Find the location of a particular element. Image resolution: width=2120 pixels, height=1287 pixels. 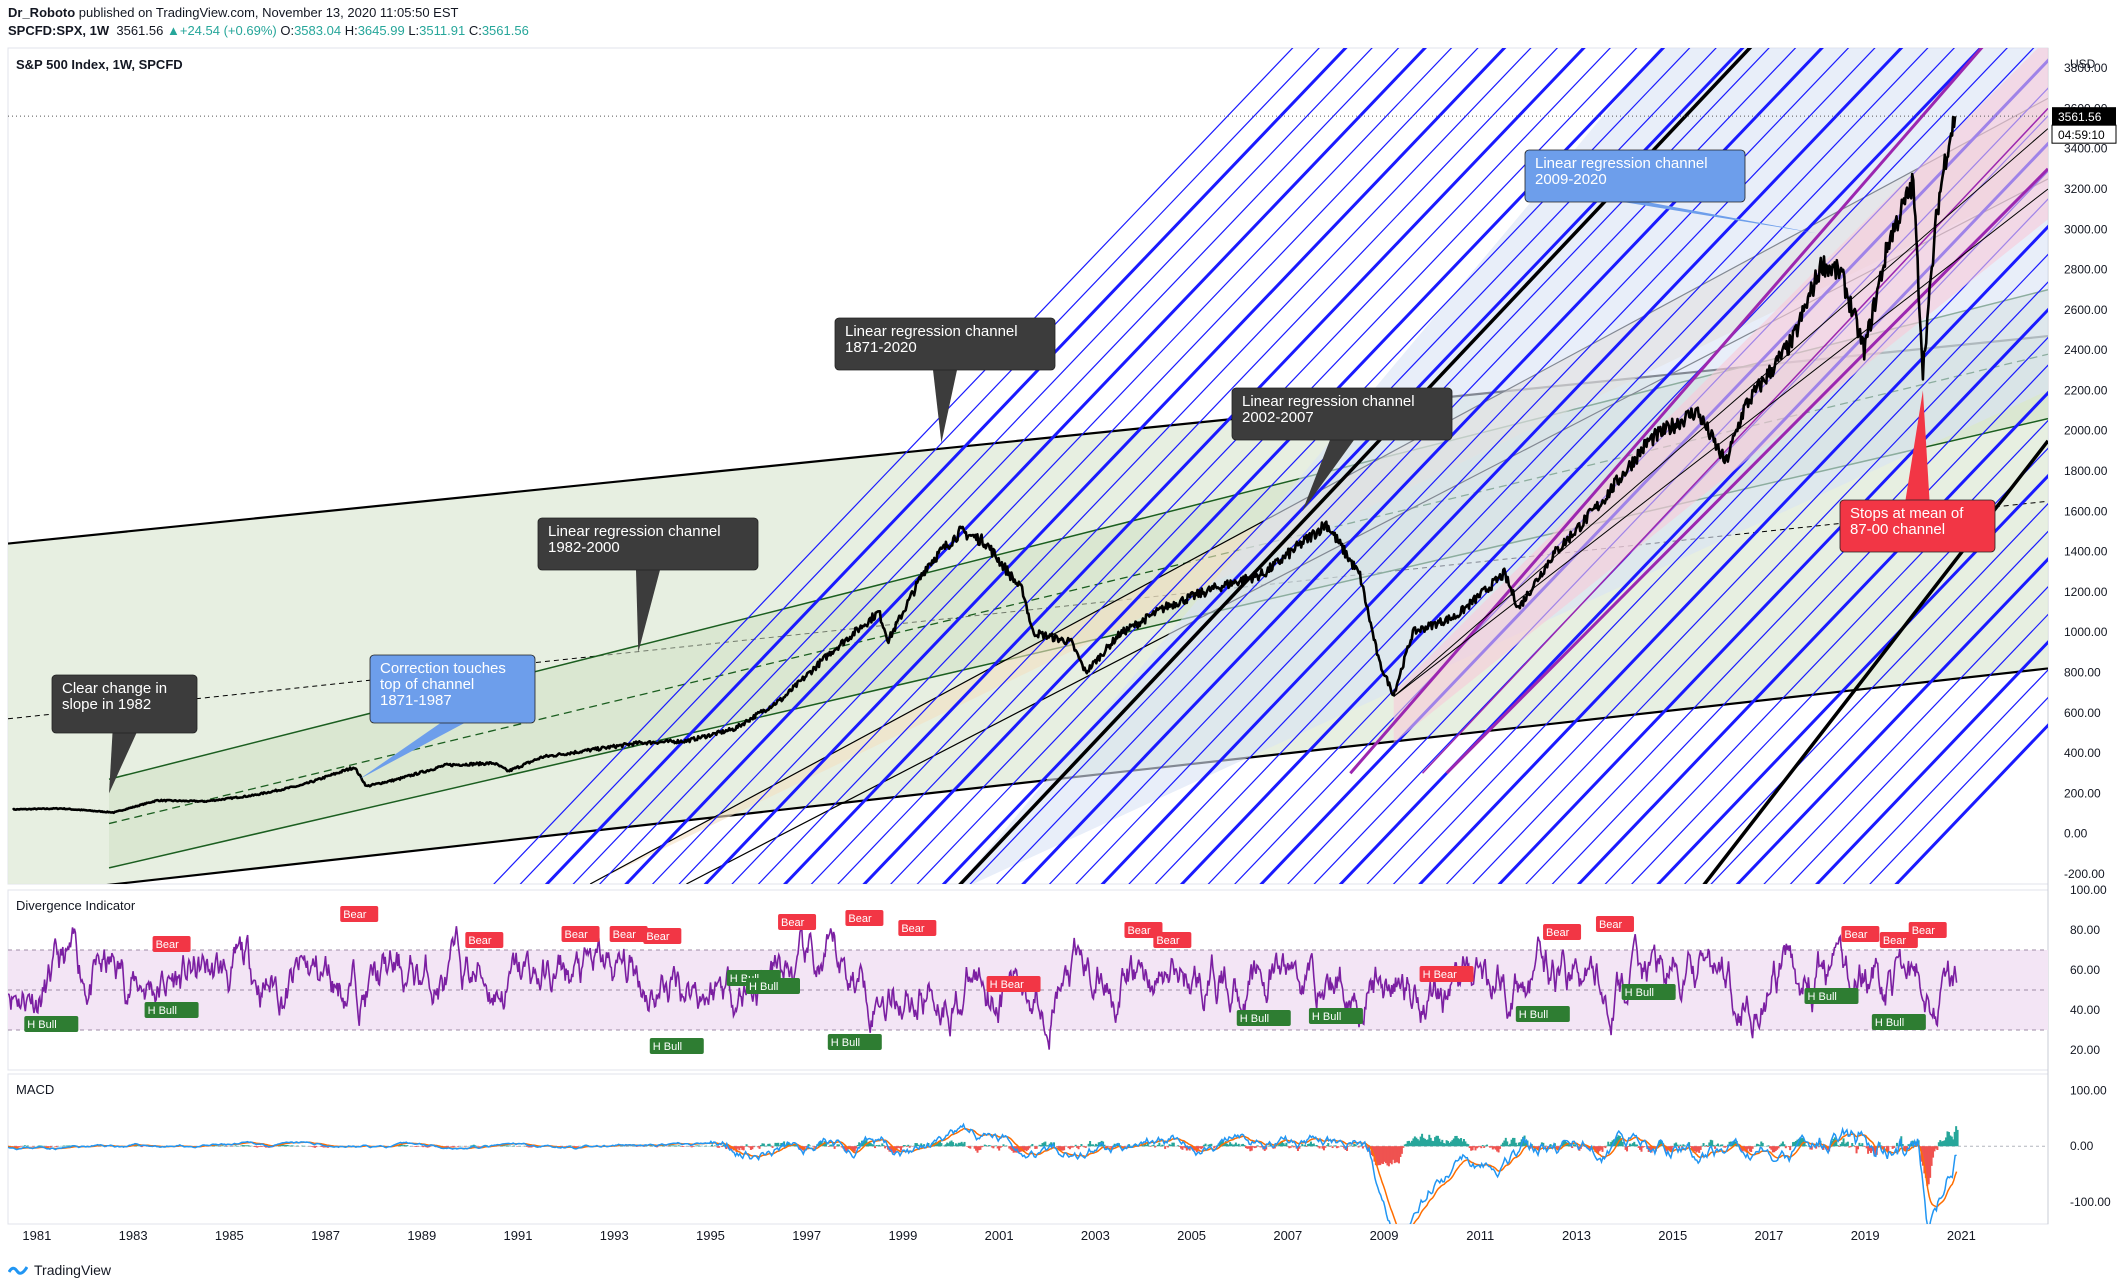

price-tick-label: 3800.00 is located at coordinates (2086, 68).